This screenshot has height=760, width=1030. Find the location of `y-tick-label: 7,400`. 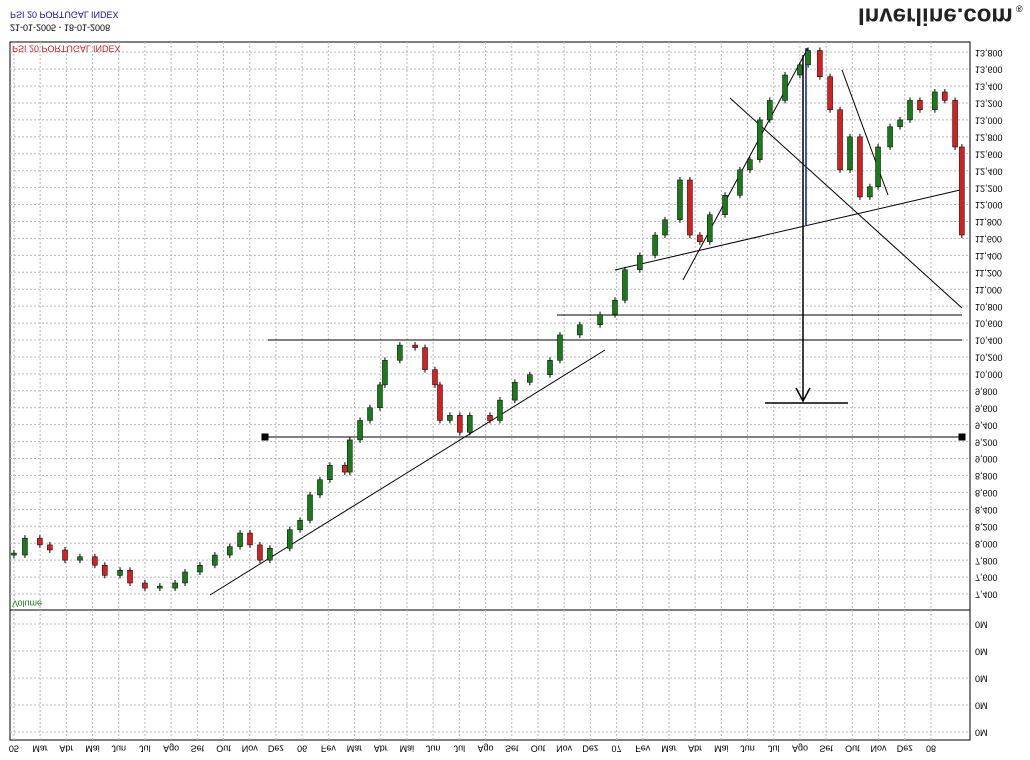

y-tick-label: 7,400 is located at coordinates (986, 595).